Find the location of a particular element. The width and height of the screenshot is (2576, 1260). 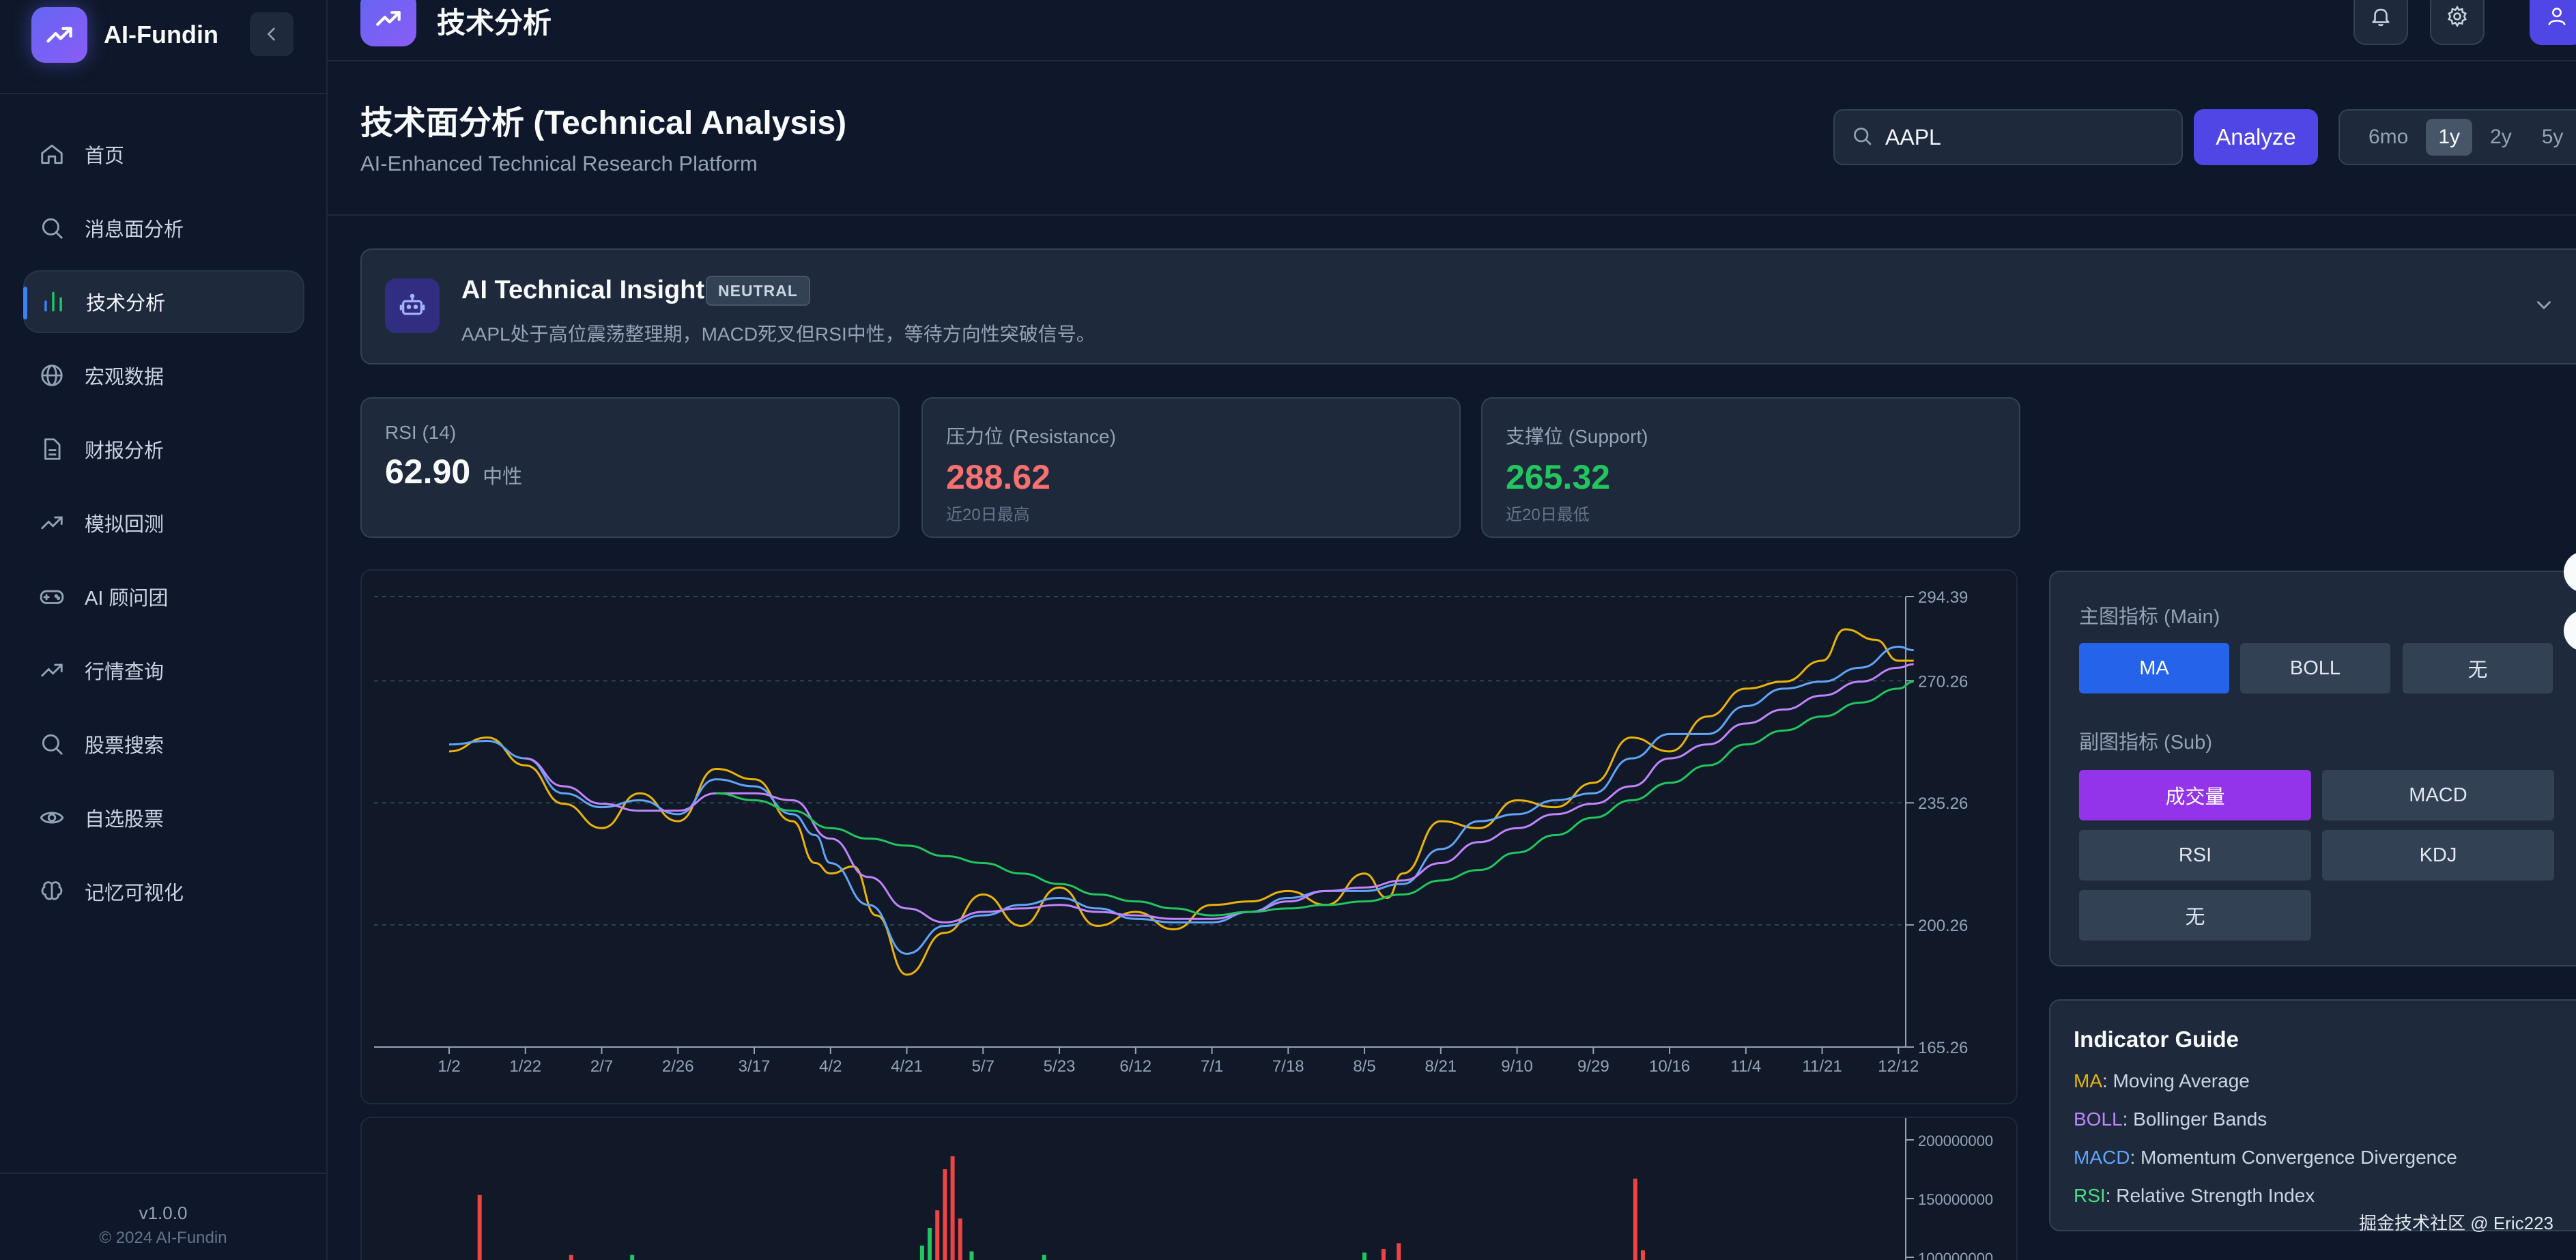

sub-indicator-label: 副图指标 (Sub) is located at coordinates (2145, 743).